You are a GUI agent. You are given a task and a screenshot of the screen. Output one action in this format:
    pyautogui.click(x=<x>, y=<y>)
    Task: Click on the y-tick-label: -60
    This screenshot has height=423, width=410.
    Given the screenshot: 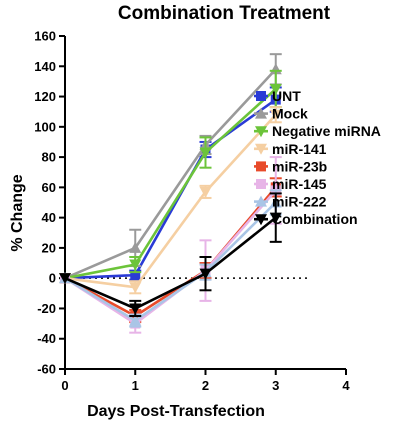 What is the action you would take?
    pyautogui.click(x=46, y=369)
    